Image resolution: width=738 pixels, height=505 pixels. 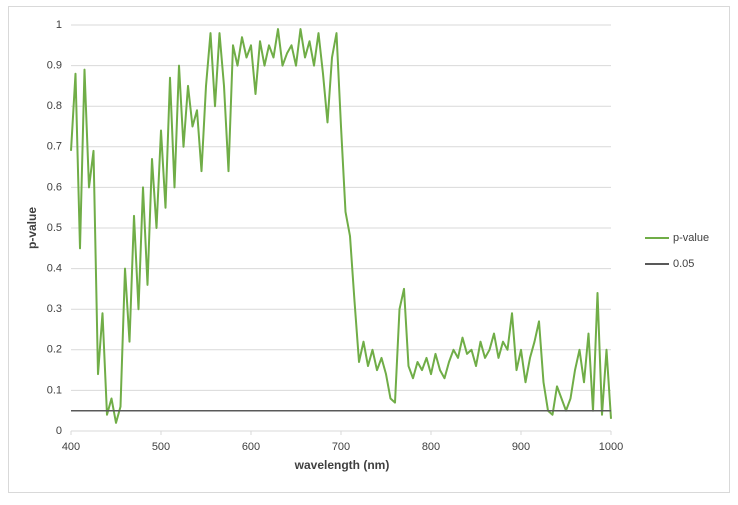 I want to click on x-axis-title: wavelength (nm), so click(x=342, y=465).